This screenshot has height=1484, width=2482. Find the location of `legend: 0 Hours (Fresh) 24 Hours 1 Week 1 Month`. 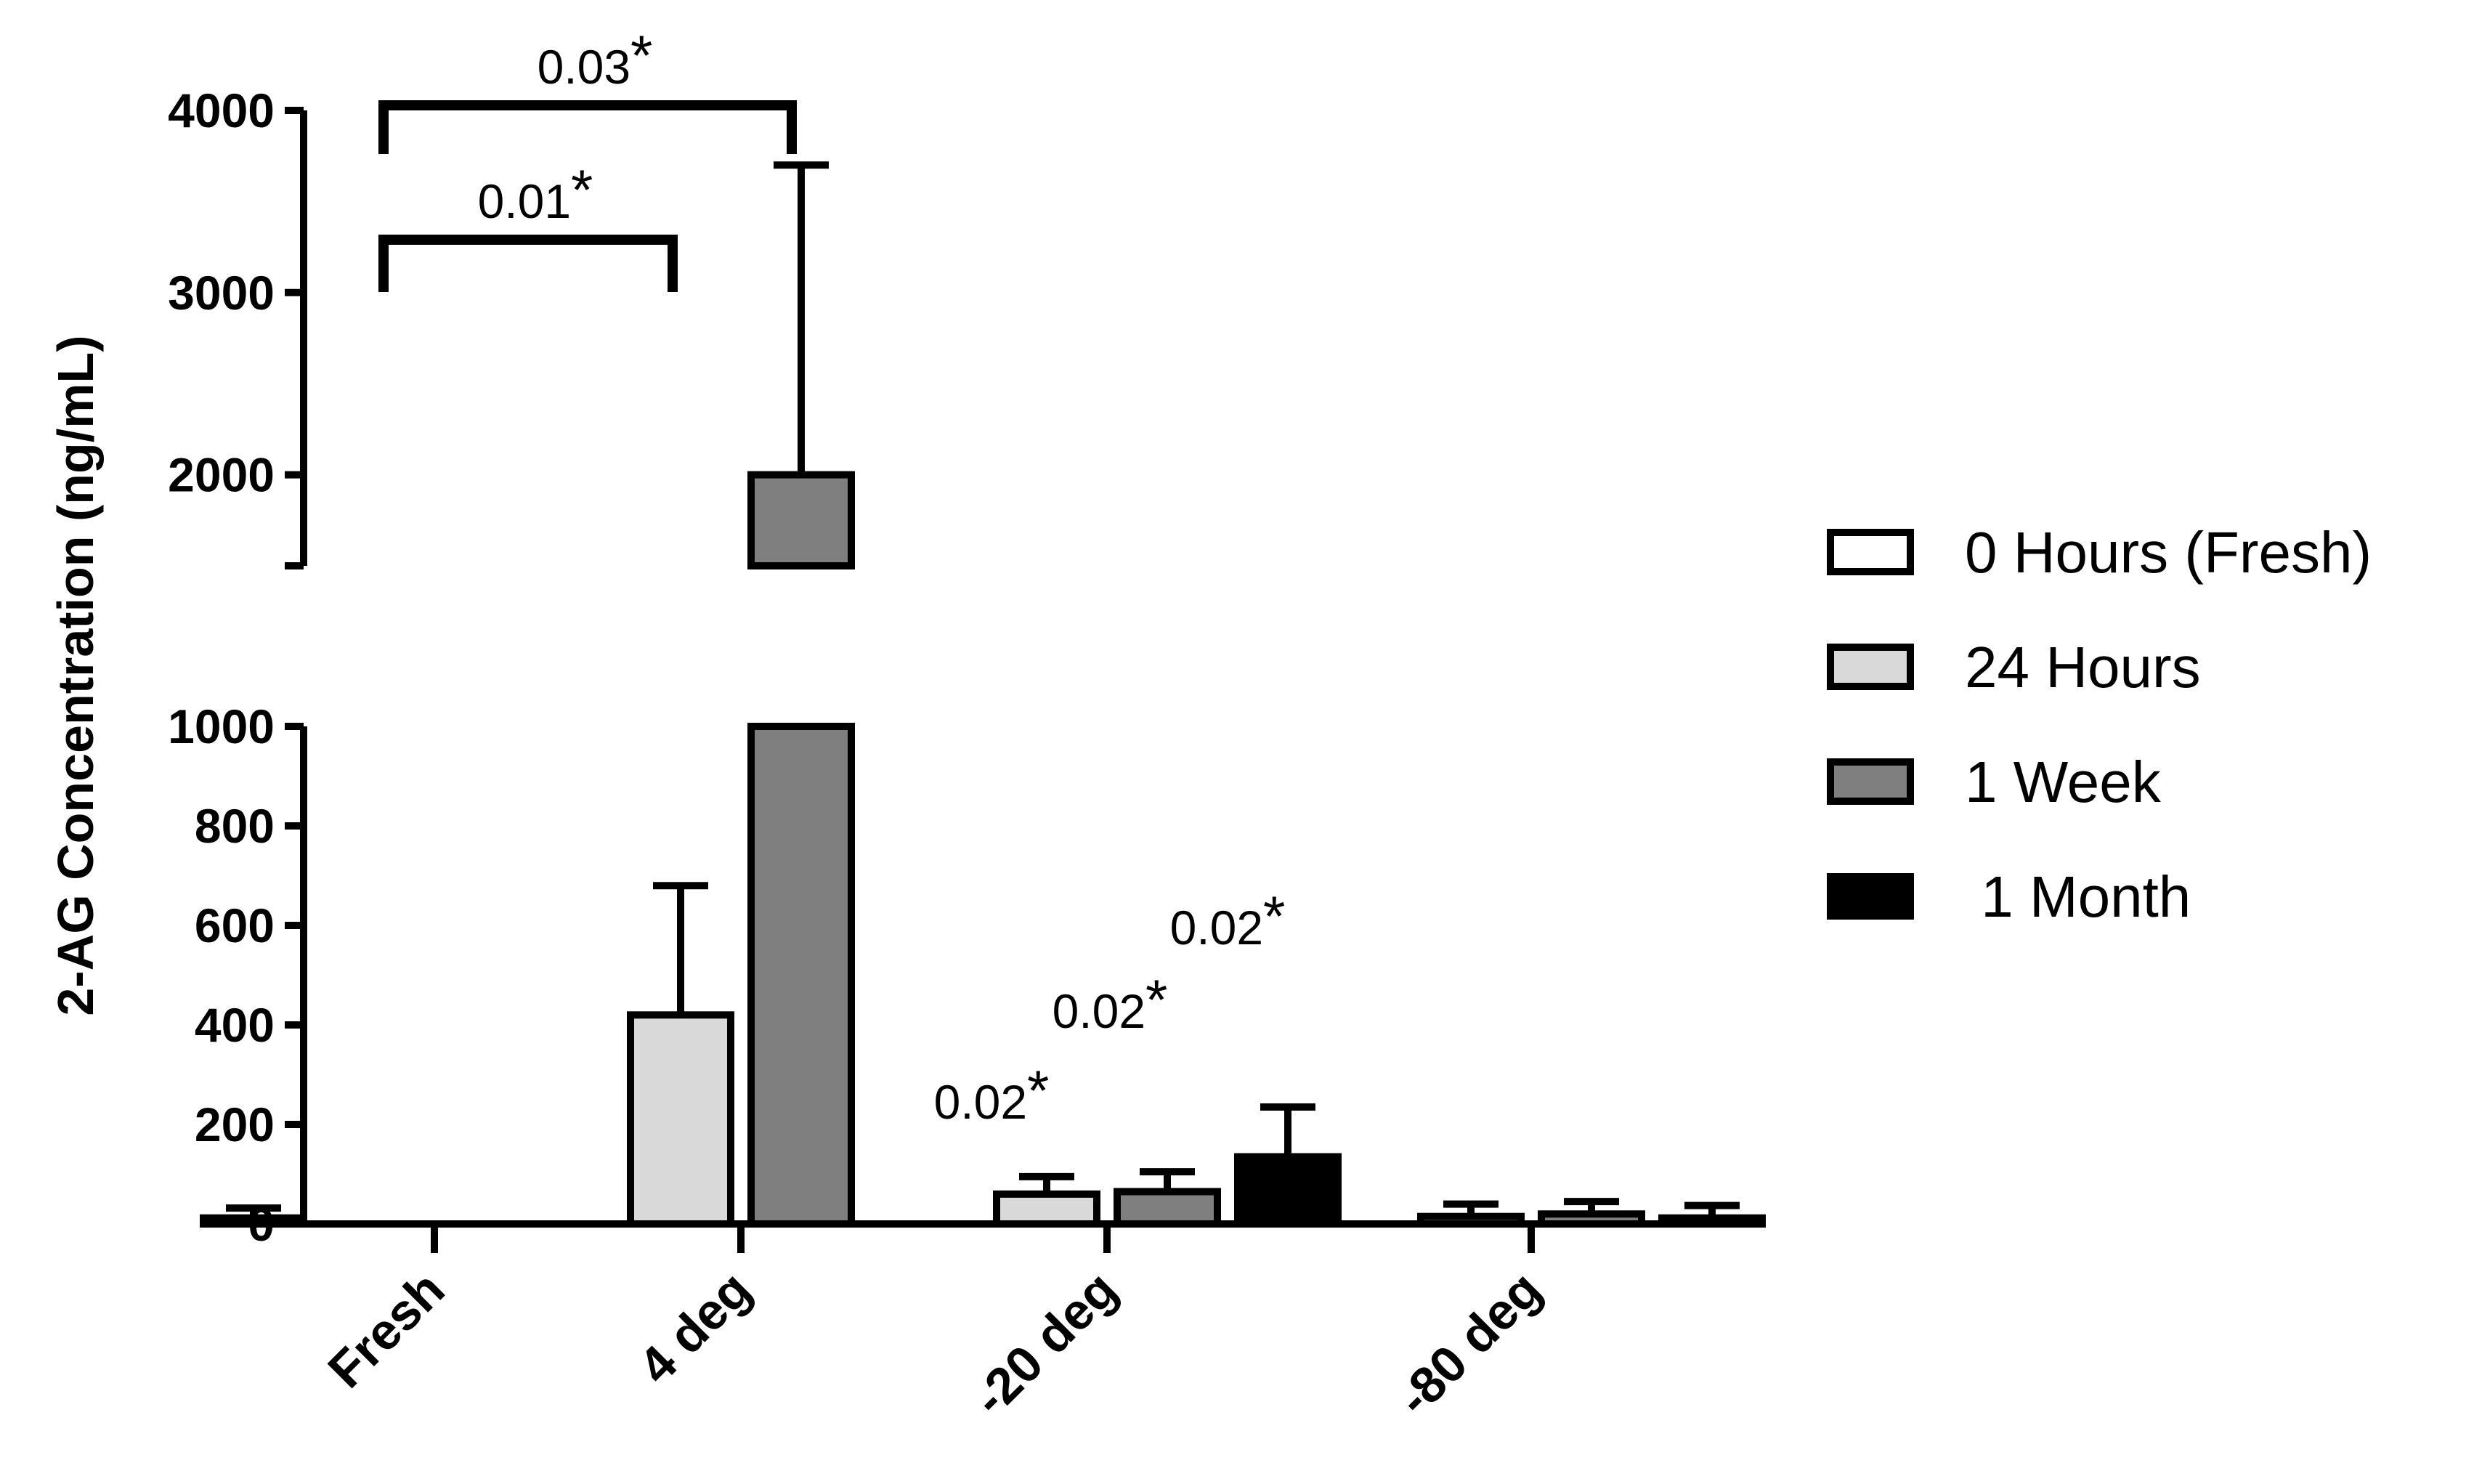

legend: 0 Hours (Fresh) 24 Hours 1 Week 1 Month is located at coordinates (2099, 724).